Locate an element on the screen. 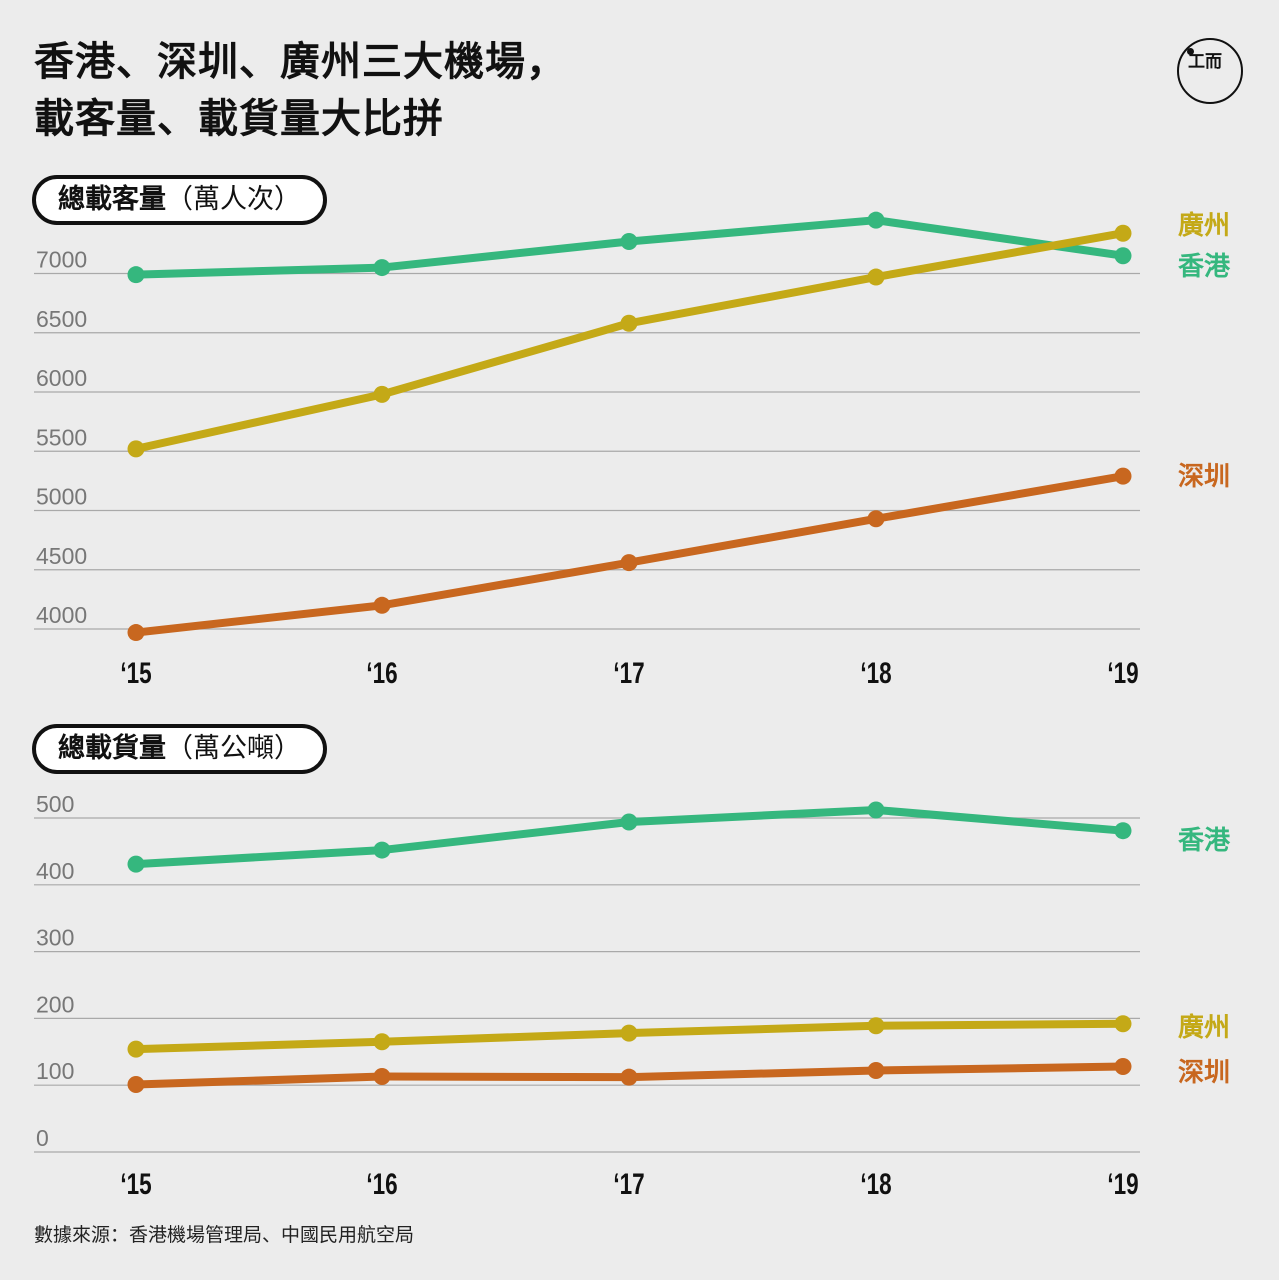 The width and height of the screenshot is (1279, 1280). logo-dot is located at coordinates (1190, 51).